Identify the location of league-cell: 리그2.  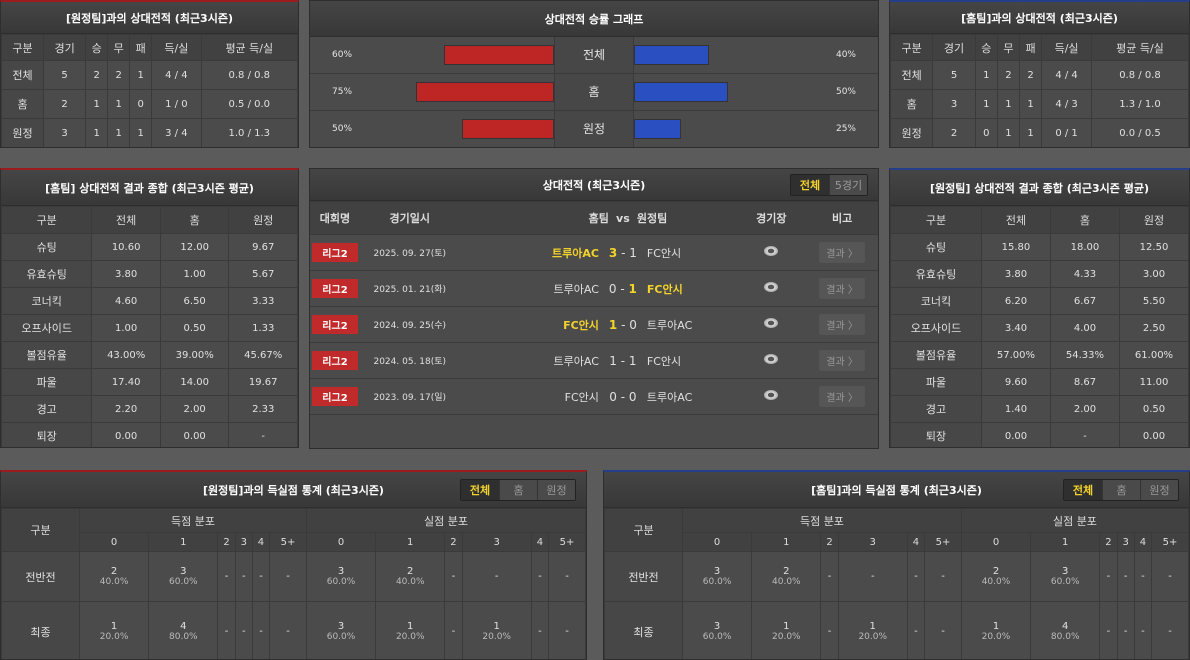
(335, 325).